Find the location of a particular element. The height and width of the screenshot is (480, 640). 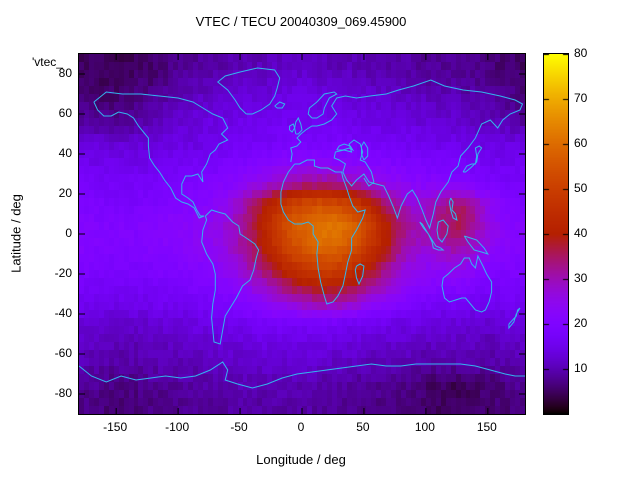

key-label: 'vtec_ is located at coordinates (47, 62).